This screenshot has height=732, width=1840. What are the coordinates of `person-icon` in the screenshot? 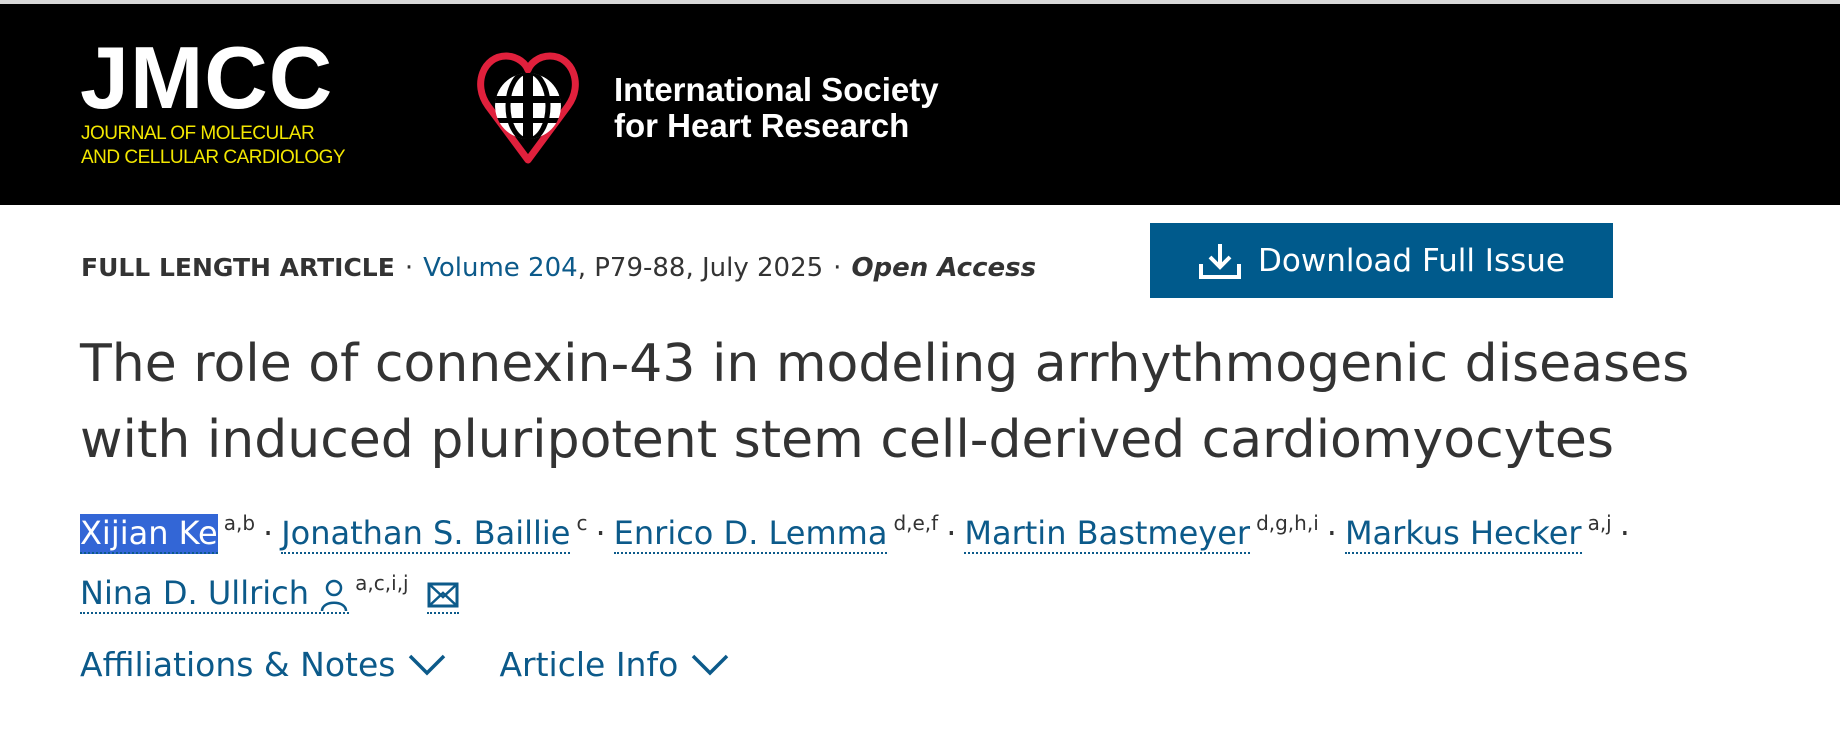 It's located at (334, 595).